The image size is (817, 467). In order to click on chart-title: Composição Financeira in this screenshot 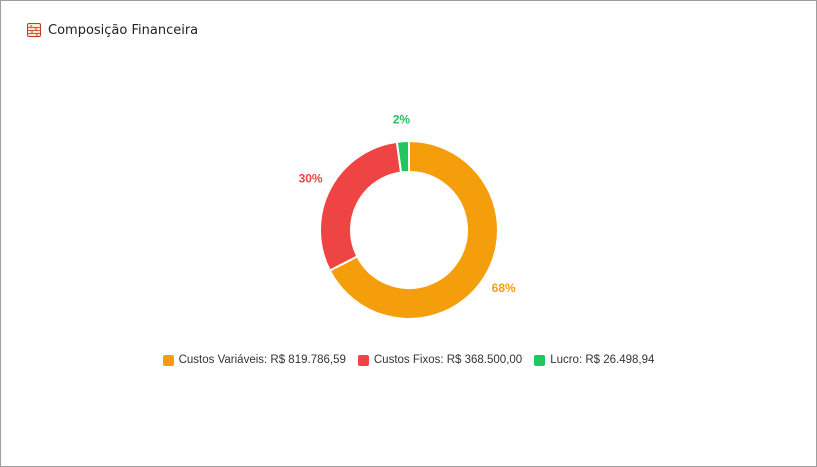, I will do `click(123, 30)`.